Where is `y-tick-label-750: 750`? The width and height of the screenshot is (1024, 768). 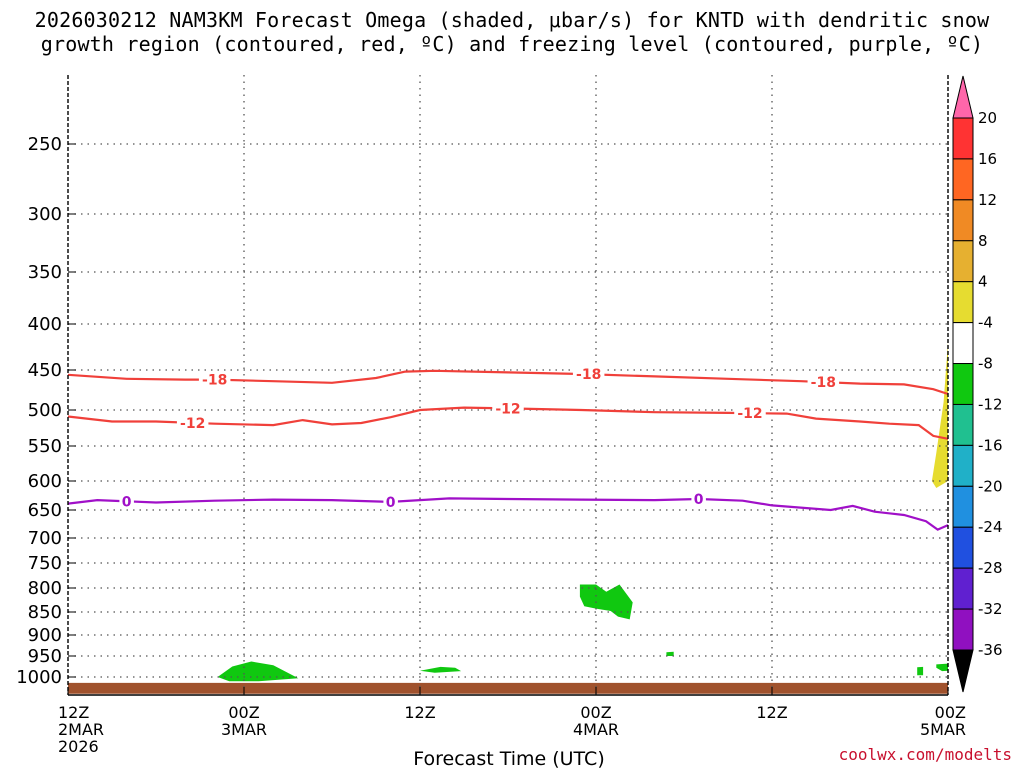 y-tick-label-750: 750 is located at coordinates (45, 563).